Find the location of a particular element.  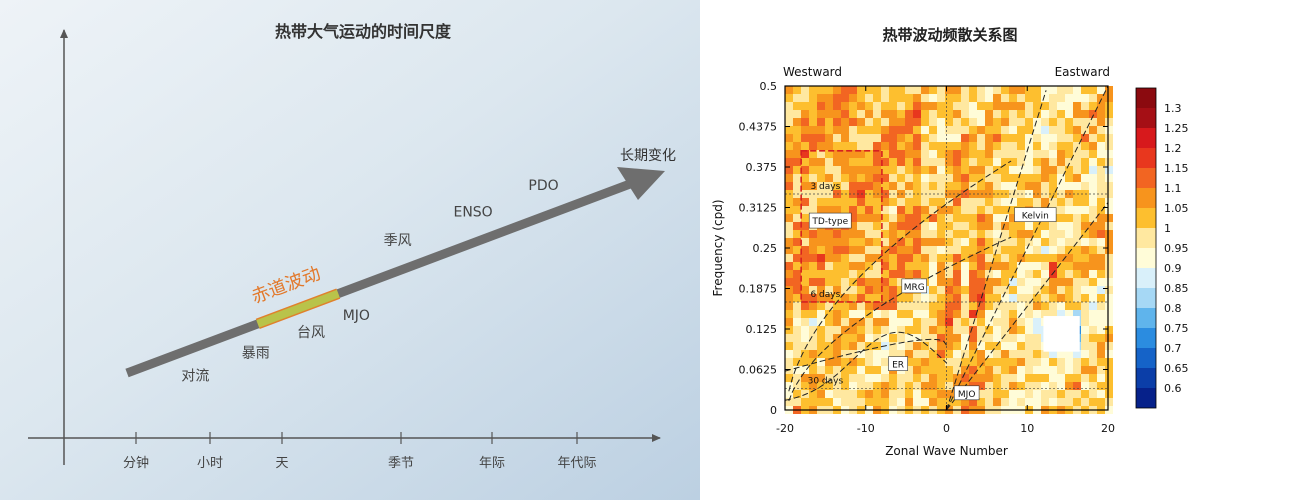

period-label: 3 days is located at coordinates (825, 187).